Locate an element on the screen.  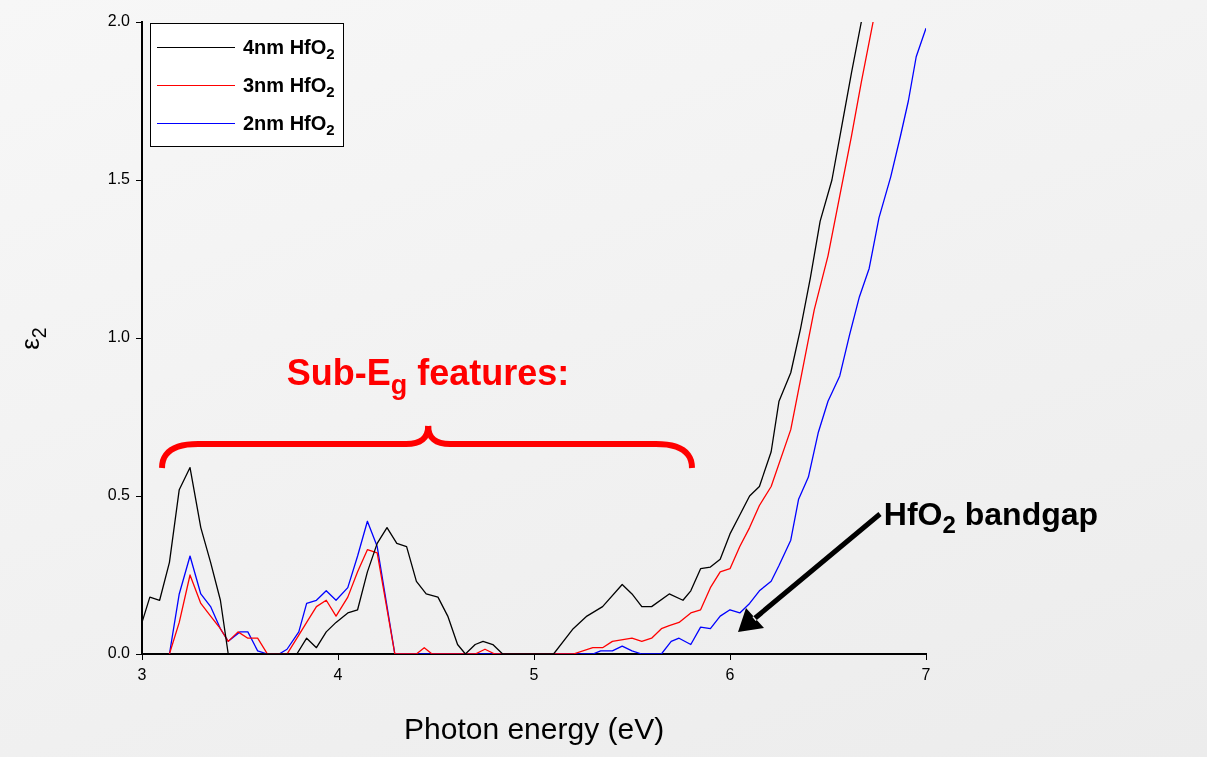
y-tick-label: 1.5 is located at coordinates (119, 179).